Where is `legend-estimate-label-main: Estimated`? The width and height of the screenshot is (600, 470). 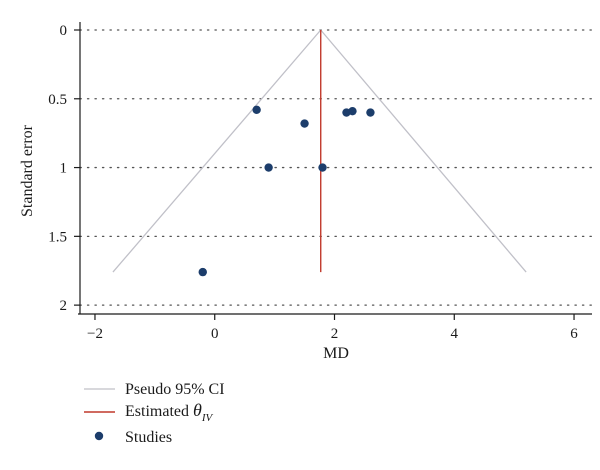 legend-estimate-label-main: Estimated is located at coordinates (159, 411).